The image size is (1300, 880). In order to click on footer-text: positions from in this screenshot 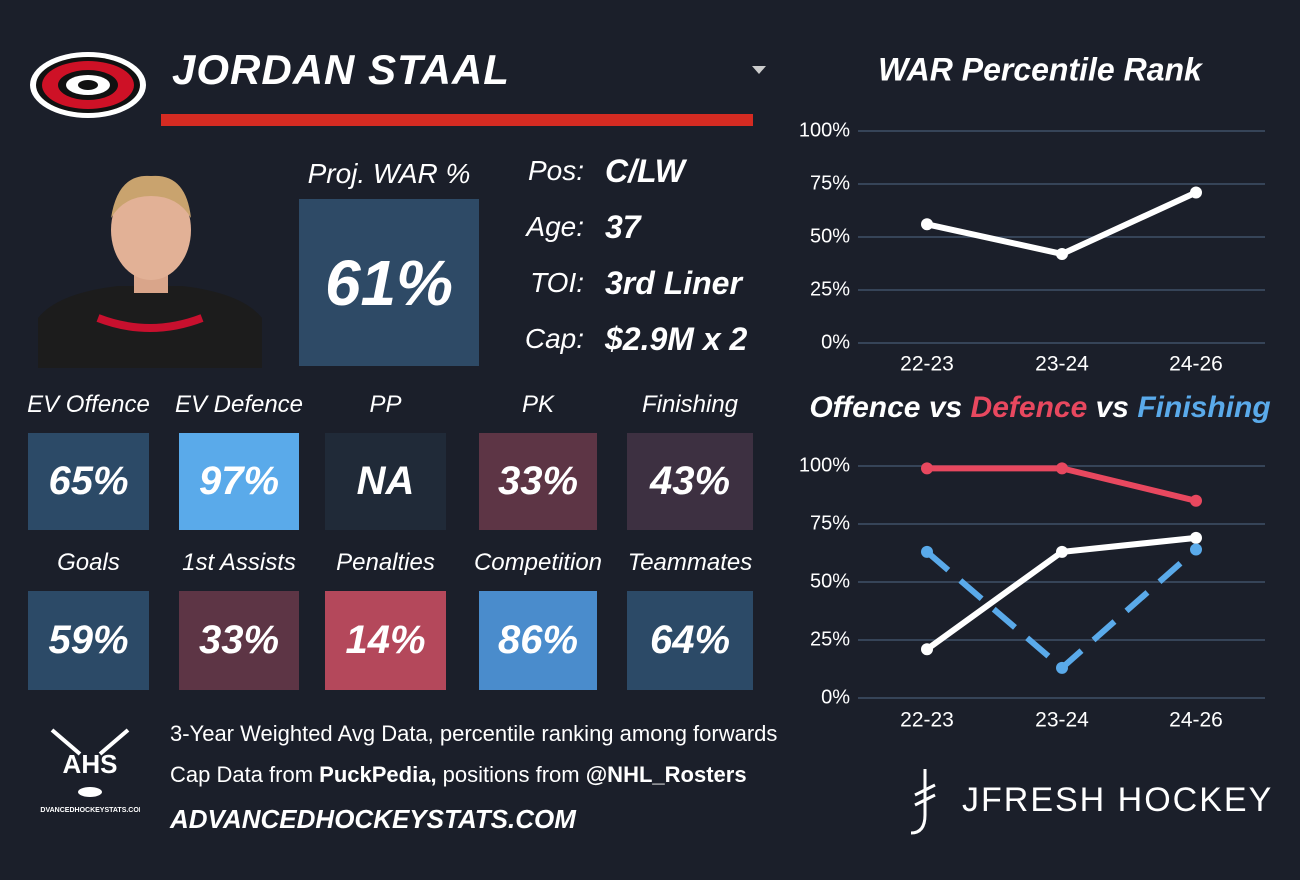, I will do `click(511, 774)`.